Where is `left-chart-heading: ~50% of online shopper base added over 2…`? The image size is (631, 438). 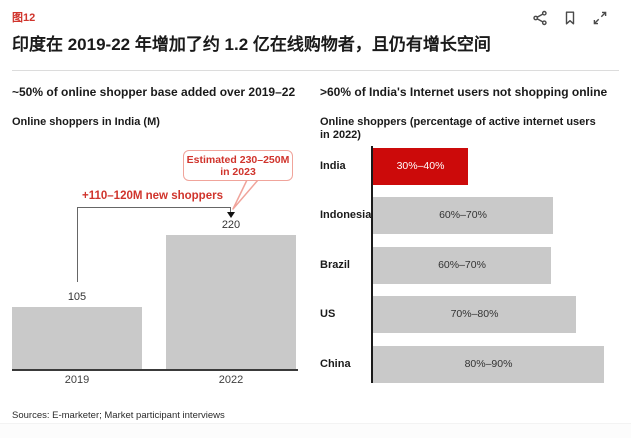
left-chart-heading: ~50% of online shopper base added over 2… is located at coordinates (154, 92).